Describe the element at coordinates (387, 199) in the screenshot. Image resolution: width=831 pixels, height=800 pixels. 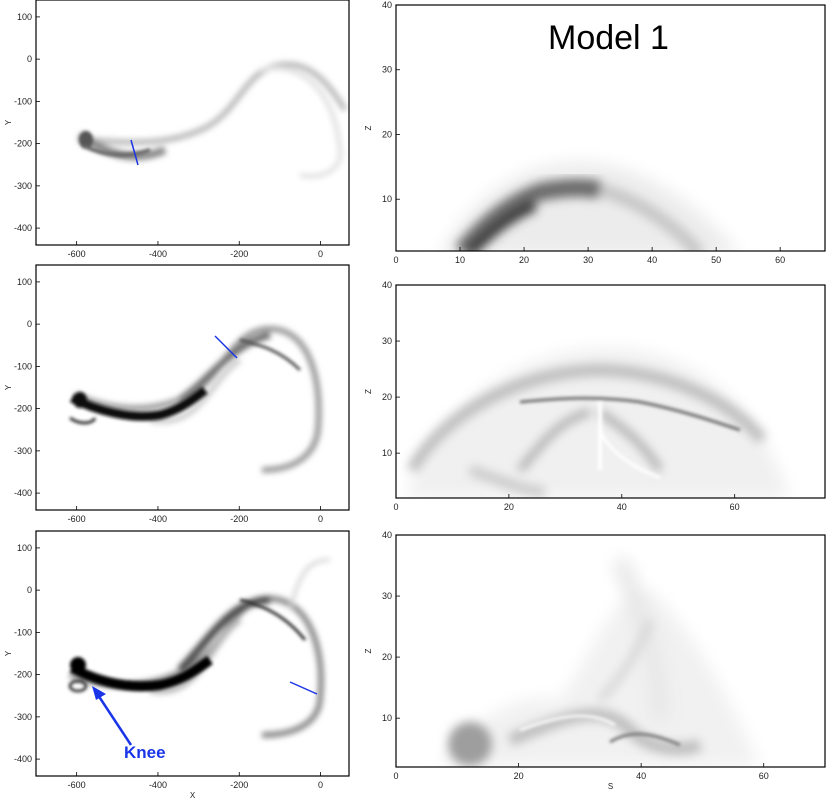
I see `right-top-ytick-label: 10` at that location.